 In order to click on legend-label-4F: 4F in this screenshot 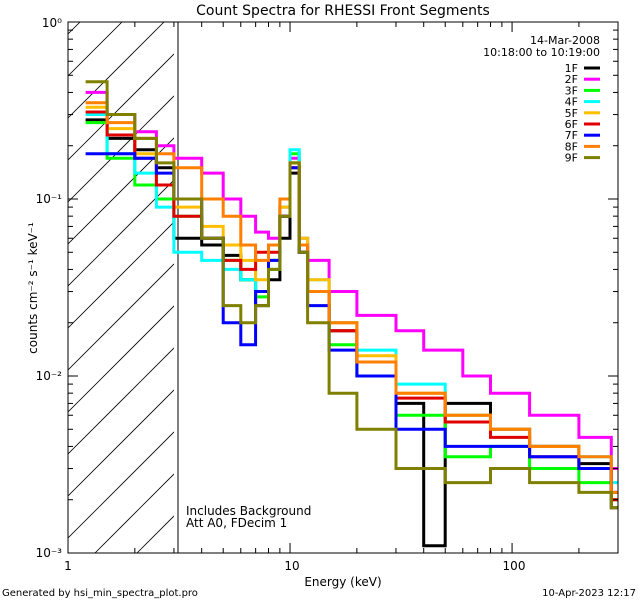, I will do `click(571, 102)`.